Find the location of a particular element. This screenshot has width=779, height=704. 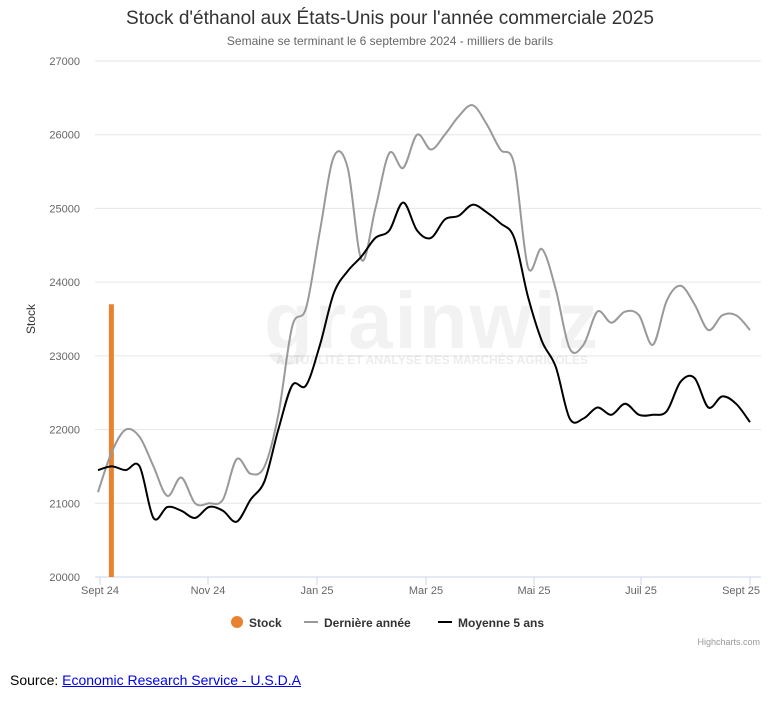

legend-item-derniere-annee: Dernière année is located at coordinates (357, 623).